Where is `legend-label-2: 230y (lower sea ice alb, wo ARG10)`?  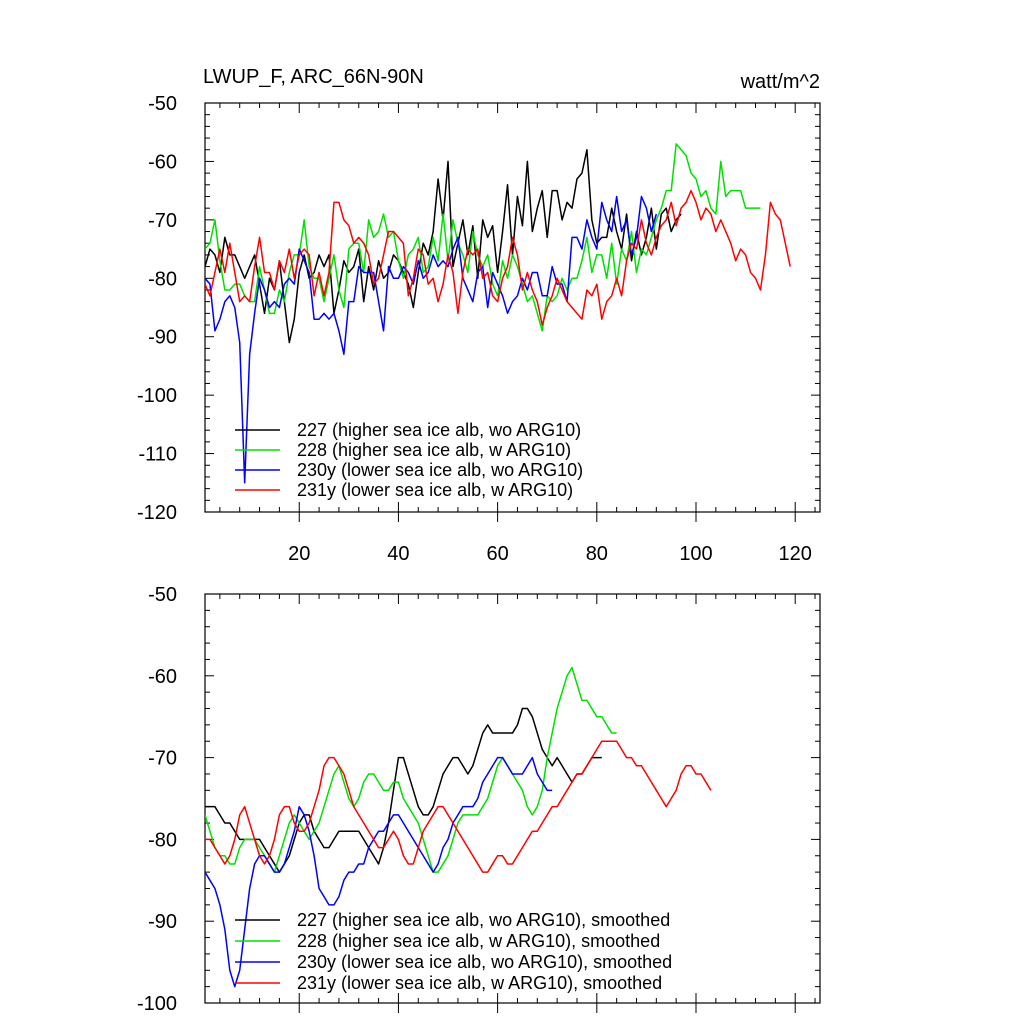 legend-label-2: 230y (lower sea ice alb, wo ARG10) is located at coordinates (440, 470).